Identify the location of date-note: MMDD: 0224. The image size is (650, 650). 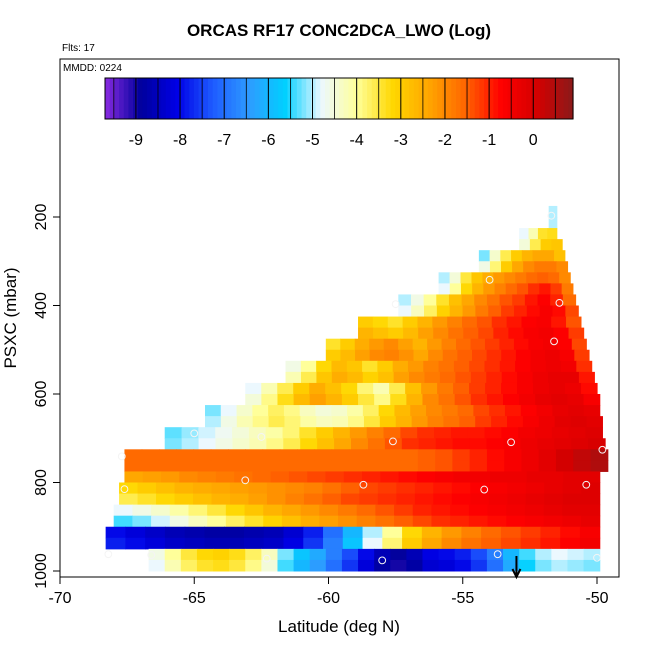
(92, 68).